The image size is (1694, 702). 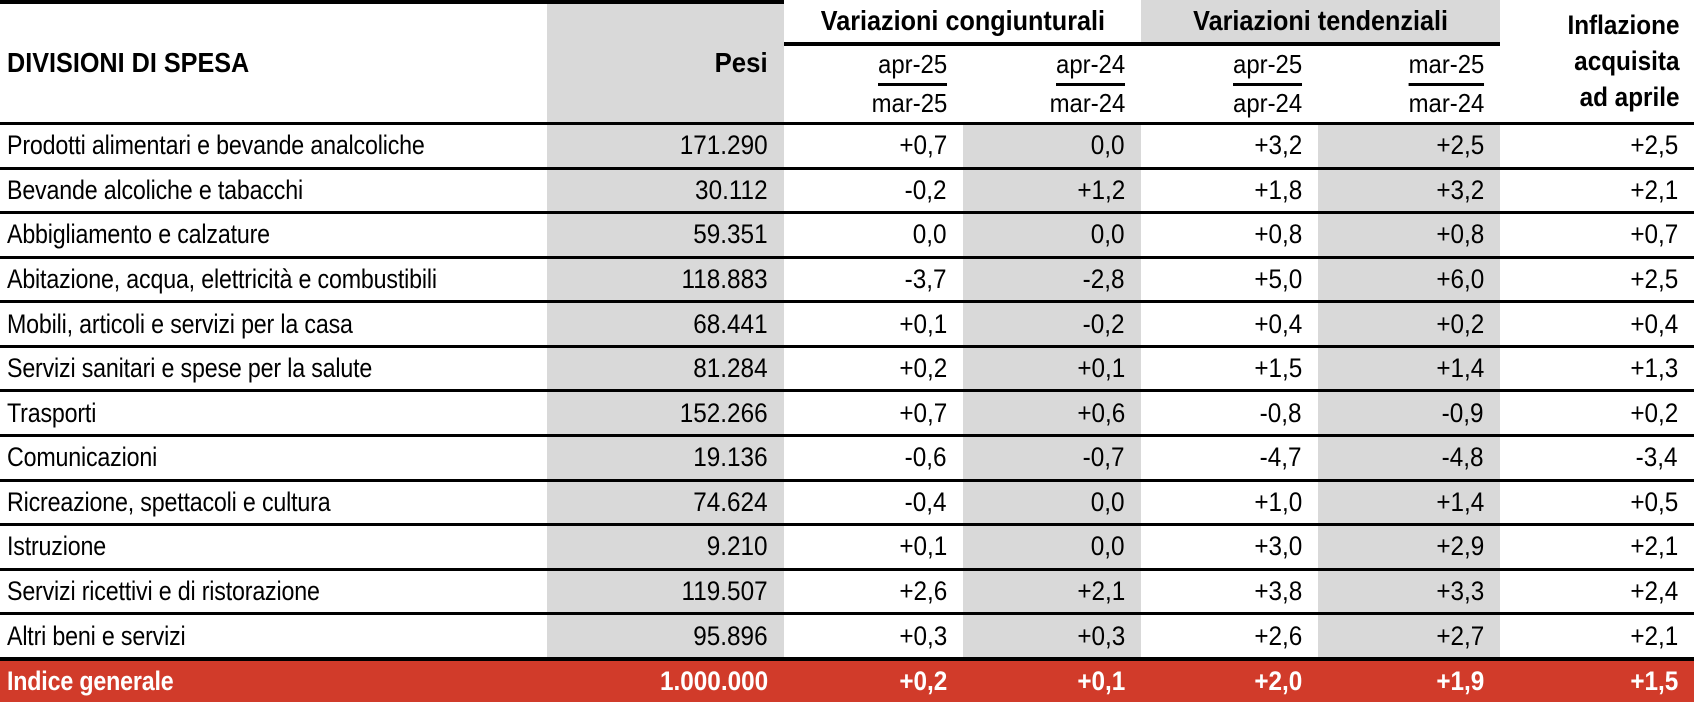 I want to click on cell-tendenziale-apr25: +3,0, so click(x=1229, y=547).